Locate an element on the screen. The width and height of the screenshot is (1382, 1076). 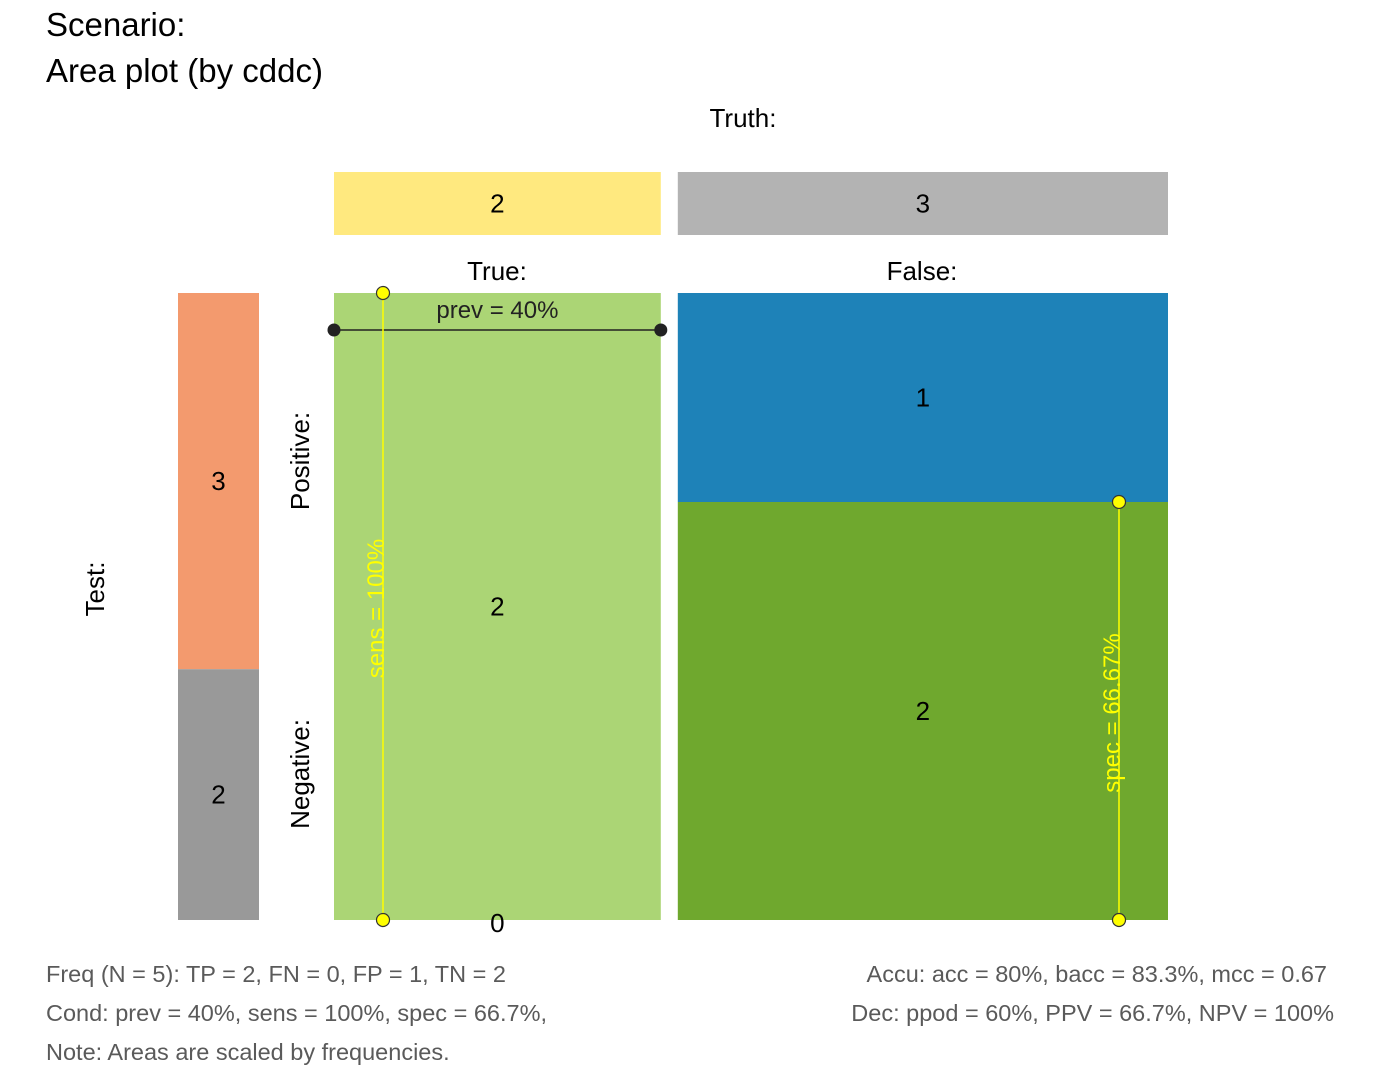
spec-point-top is located at coordinates (1119, 502).